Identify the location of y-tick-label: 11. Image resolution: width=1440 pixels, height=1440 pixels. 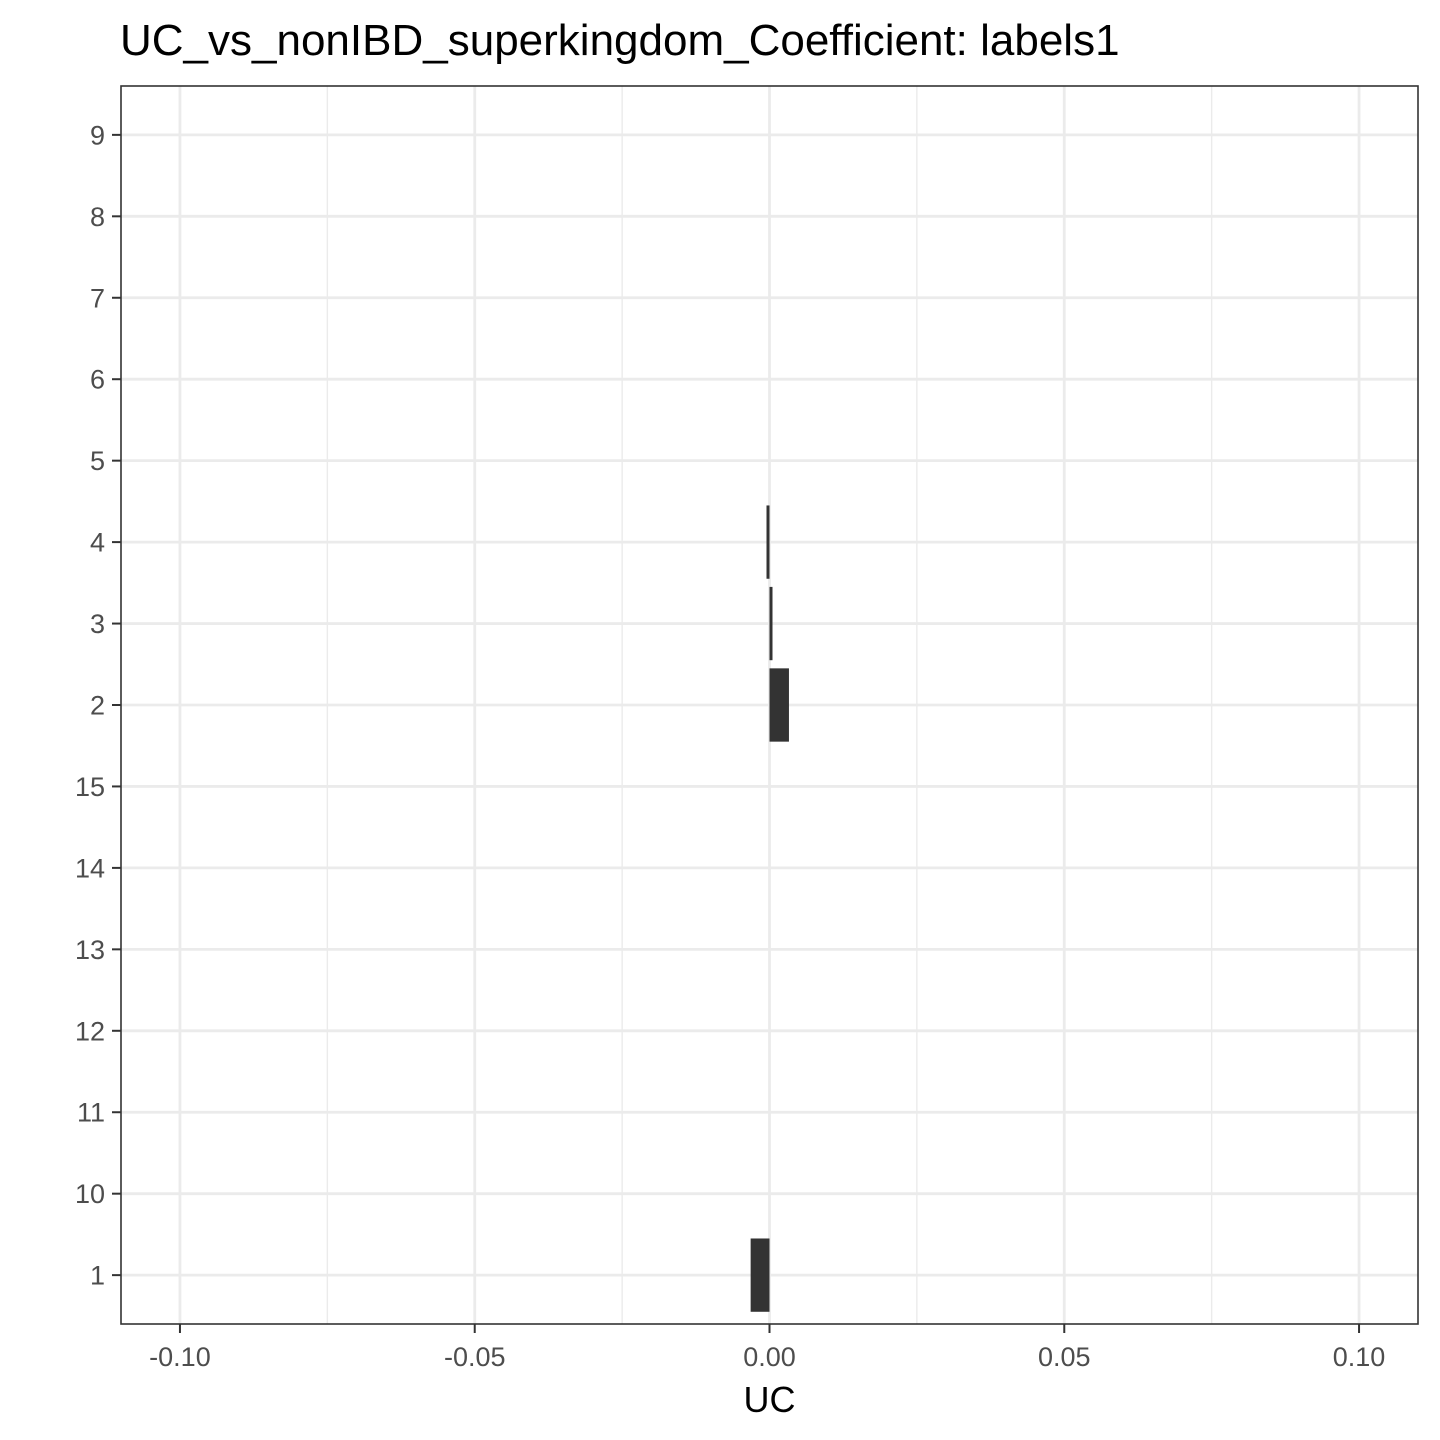
(91, 1113).